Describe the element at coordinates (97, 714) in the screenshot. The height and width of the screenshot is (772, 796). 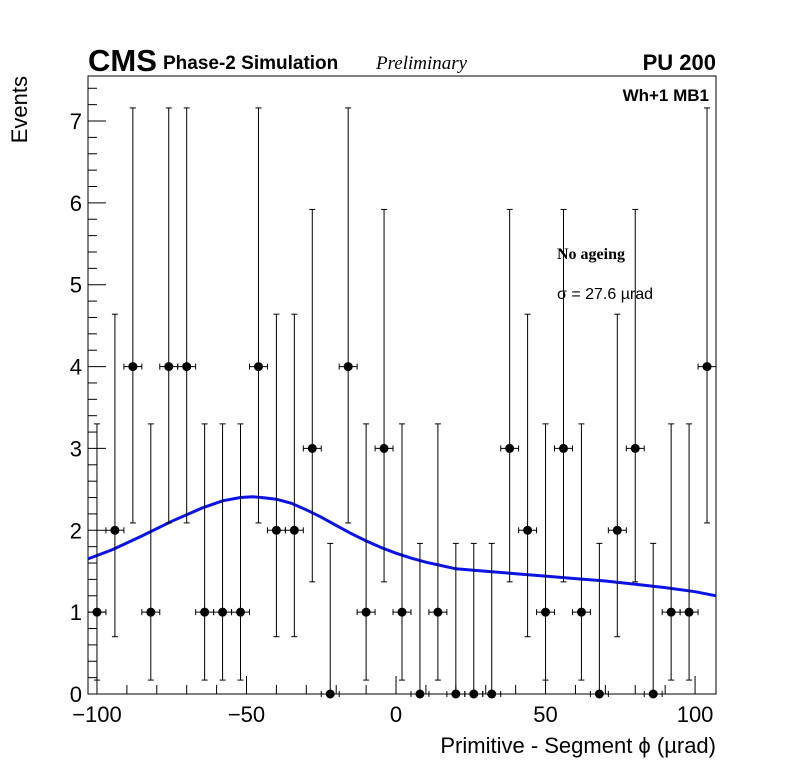
I see `x-tick-label: −100` at that location.